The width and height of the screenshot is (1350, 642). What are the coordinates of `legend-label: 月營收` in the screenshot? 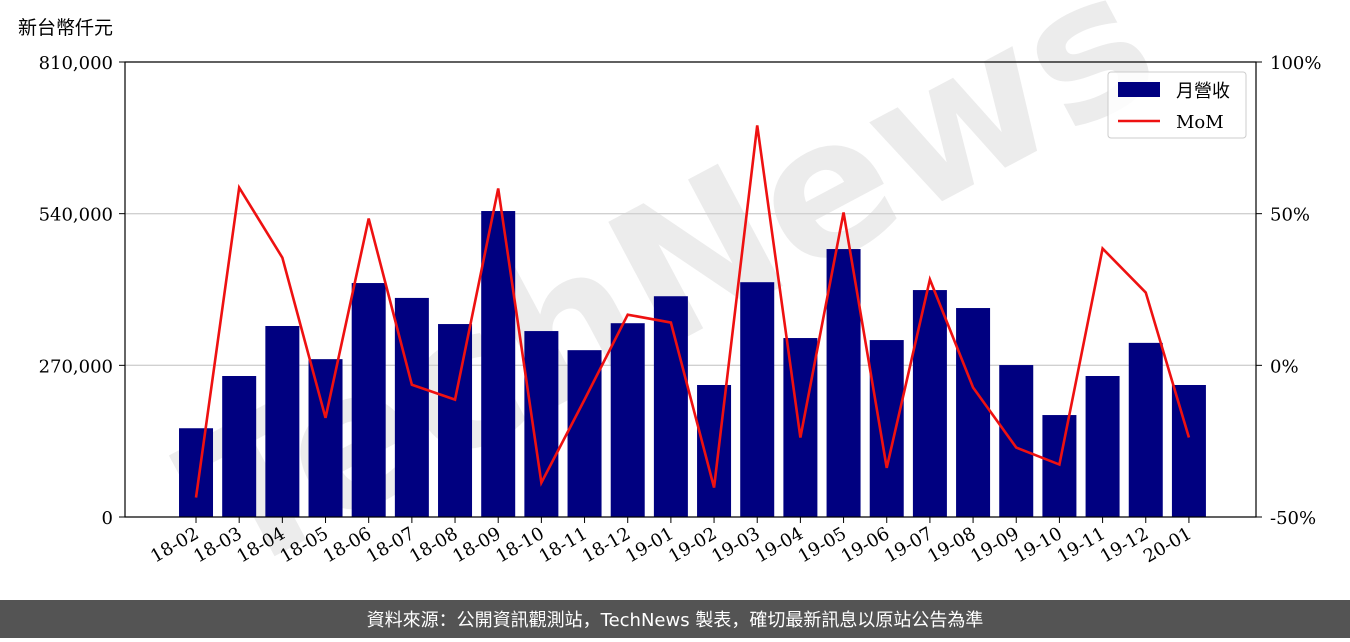 It's located at (1203, 91).